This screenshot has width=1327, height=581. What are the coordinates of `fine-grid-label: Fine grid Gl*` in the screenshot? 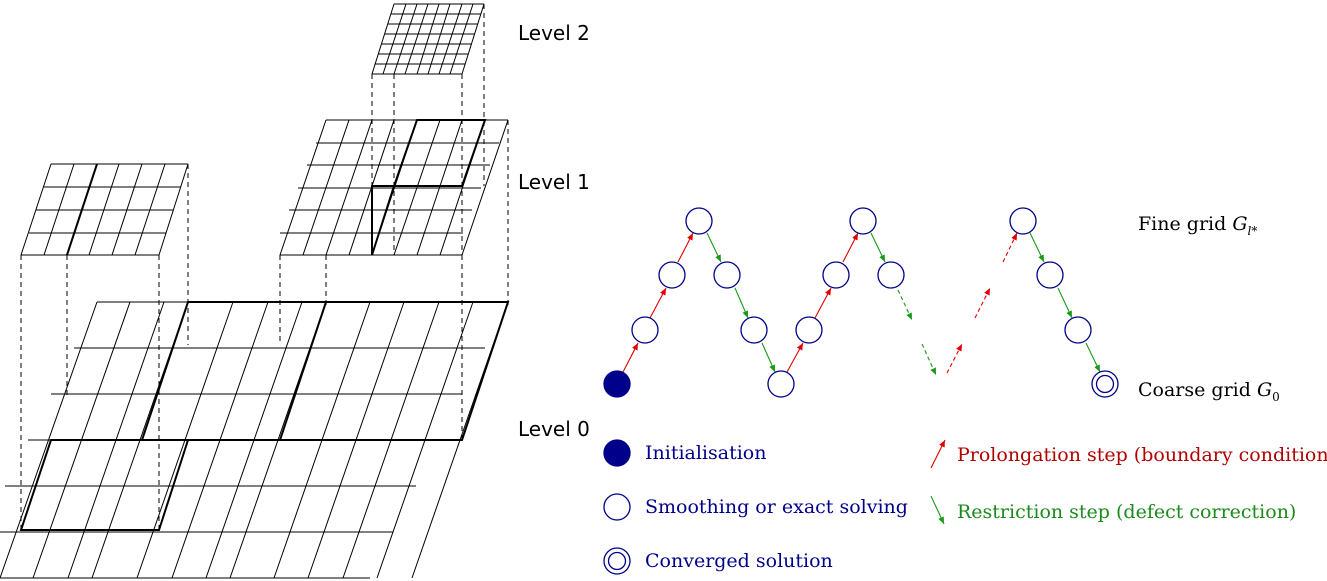 It's located at (1197, 225).